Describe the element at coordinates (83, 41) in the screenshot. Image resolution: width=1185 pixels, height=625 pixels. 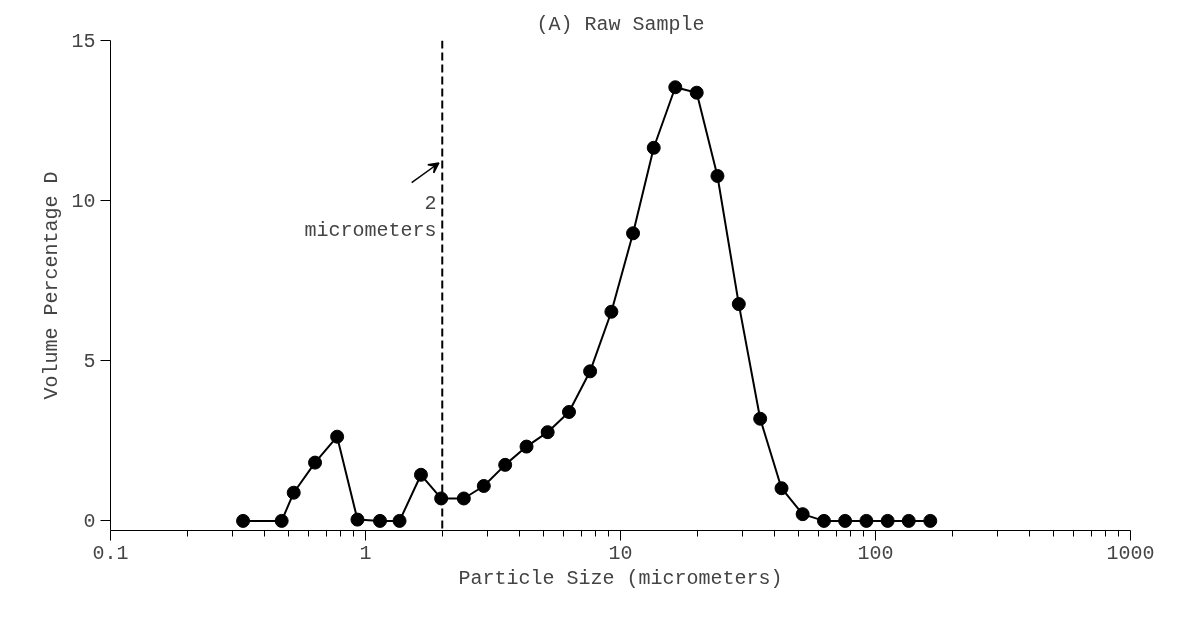
I see `y-tick-label: 15` at that location.